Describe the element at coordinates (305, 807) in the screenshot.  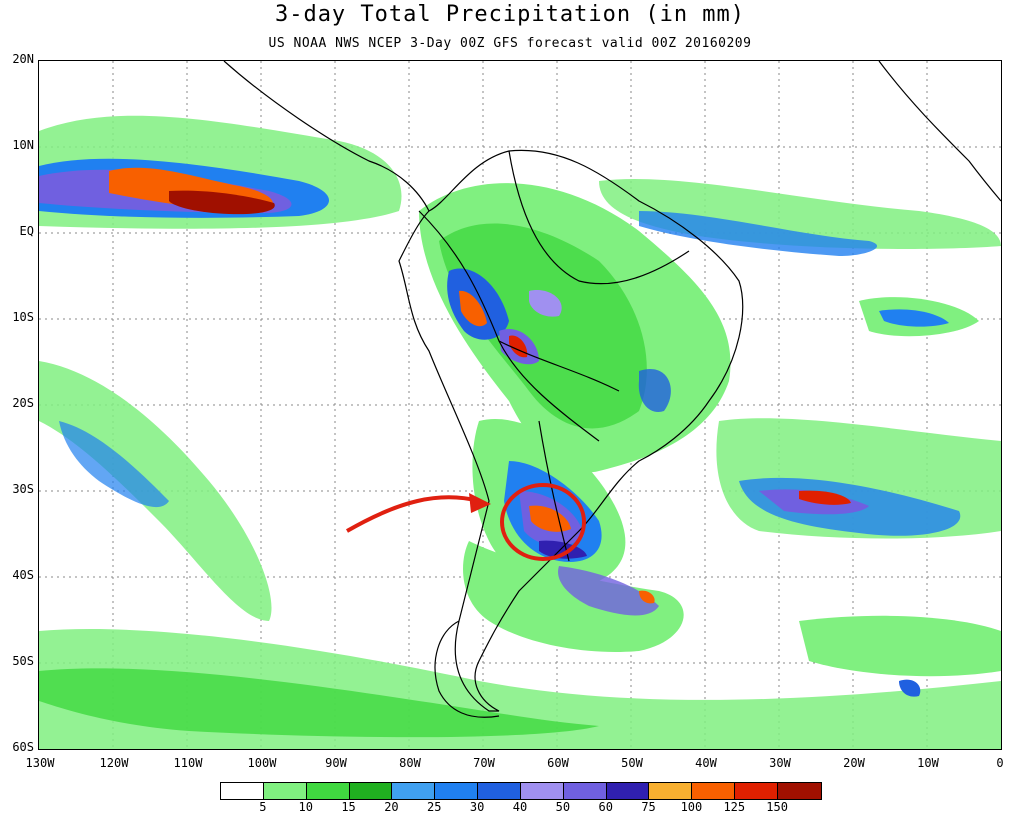
I see `legend-label: 10` at that location.